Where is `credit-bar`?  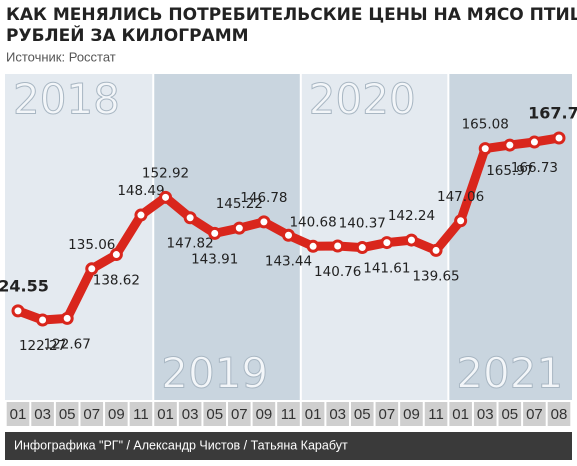 credit-bar is located at coordinates (288, 446).